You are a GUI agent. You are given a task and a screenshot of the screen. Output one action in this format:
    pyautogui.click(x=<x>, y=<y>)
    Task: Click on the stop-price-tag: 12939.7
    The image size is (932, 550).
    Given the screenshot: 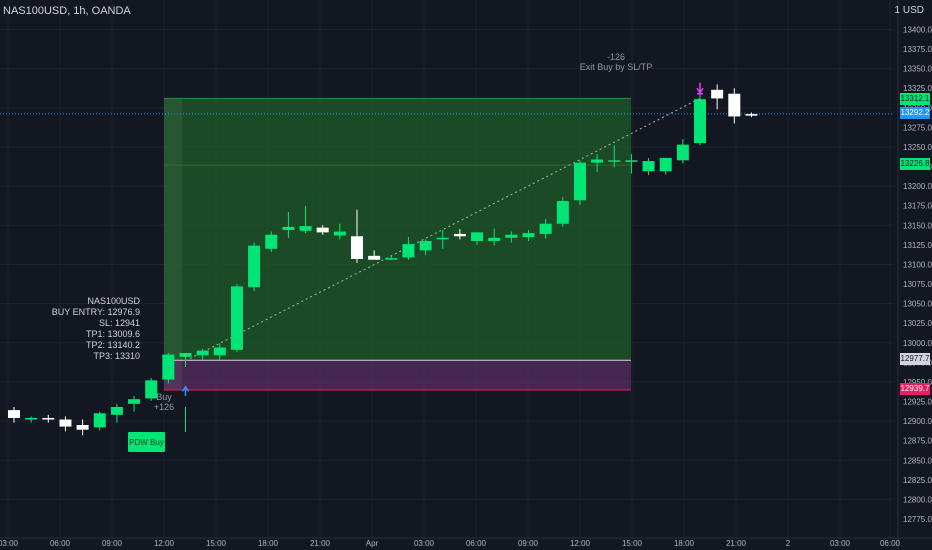 What is the action you would take?
    pyautogui.click(x=915, y=389)
    